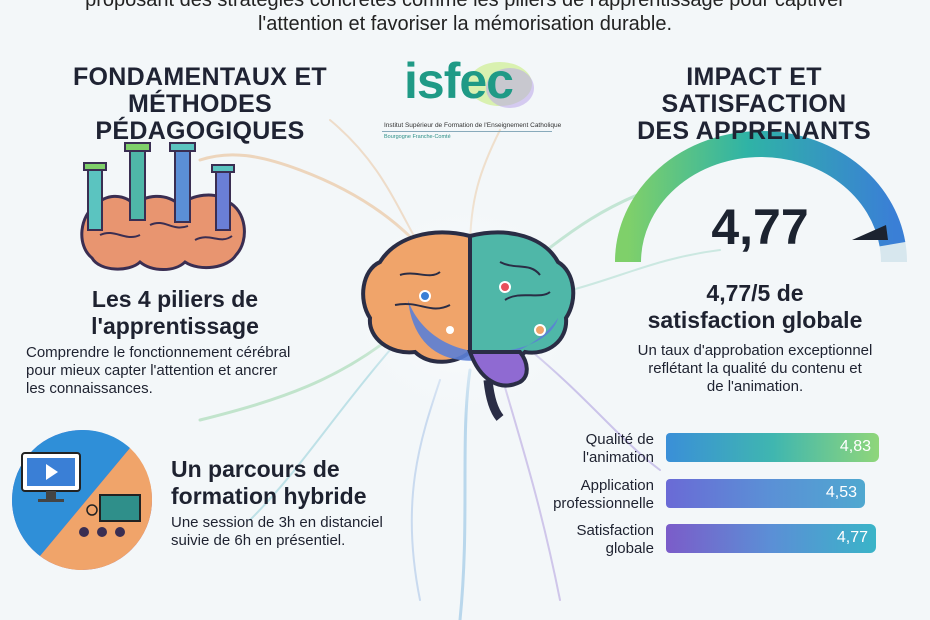 The image size is (930, 620). Describe the element at coordinates (82, 500) in the screenshot. I see `hybrid-training-icon` at that location.